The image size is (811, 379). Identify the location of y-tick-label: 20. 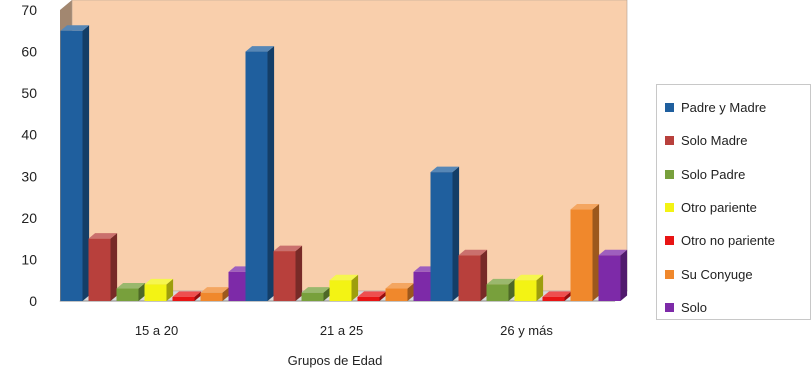
(29, 218).